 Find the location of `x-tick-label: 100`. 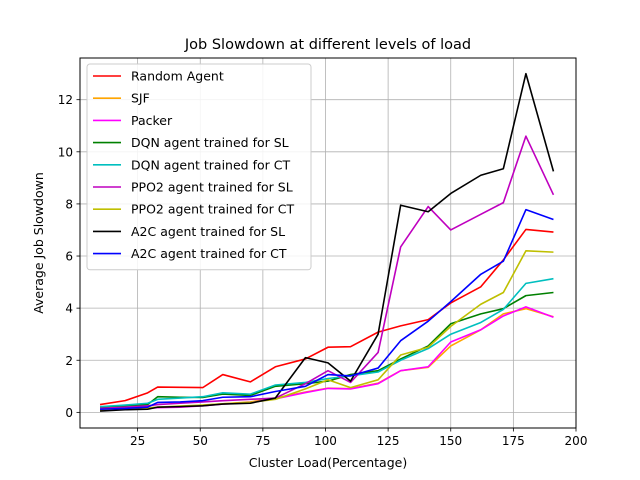

x-tick-label: 100 is located at coordinates (325, 441).